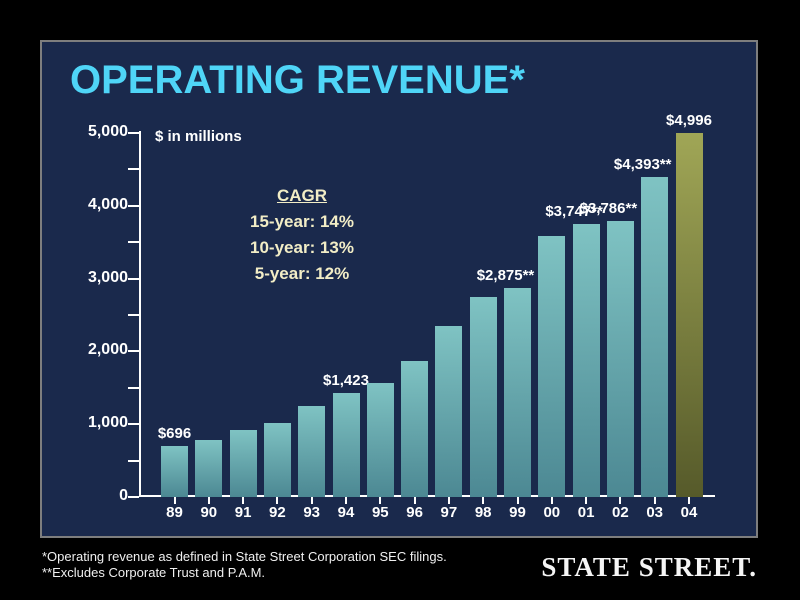  Describe the element at coordinates (689, 512) in the screenshot. I see `x-axis-label-04: 04` at that location.